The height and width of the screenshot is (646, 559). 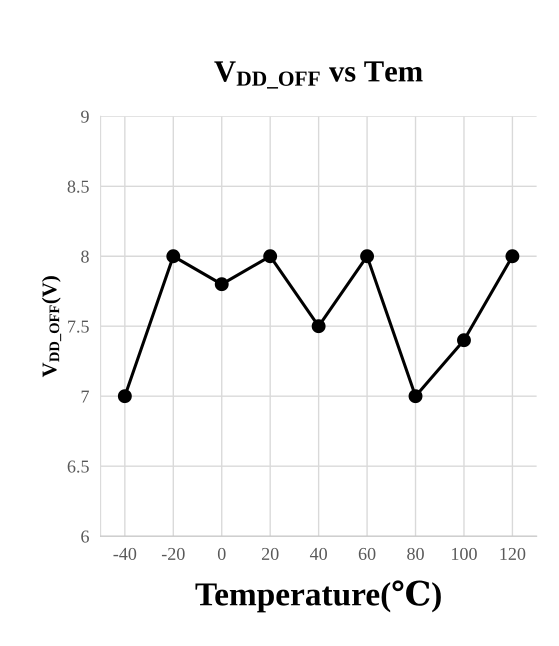 What do you see at coordinates (85, 116) in the screenshot?
I see `y-tick-label: 9` at bounding box center [85, 116].